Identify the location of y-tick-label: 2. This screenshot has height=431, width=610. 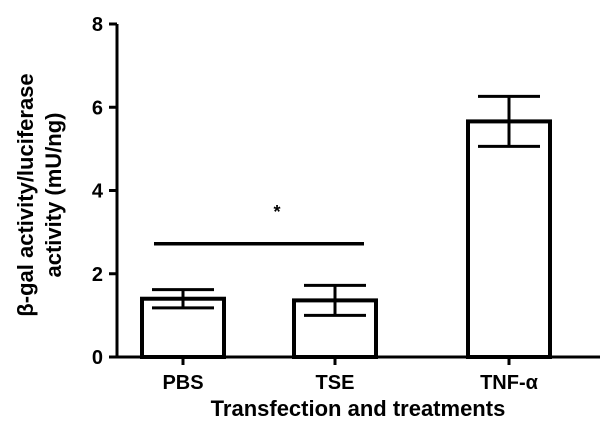
(97, 275).